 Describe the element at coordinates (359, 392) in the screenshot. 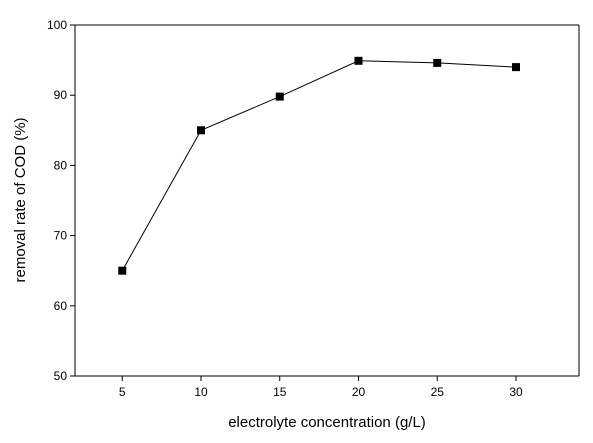

I see `x-tick-label: 20` at that location.